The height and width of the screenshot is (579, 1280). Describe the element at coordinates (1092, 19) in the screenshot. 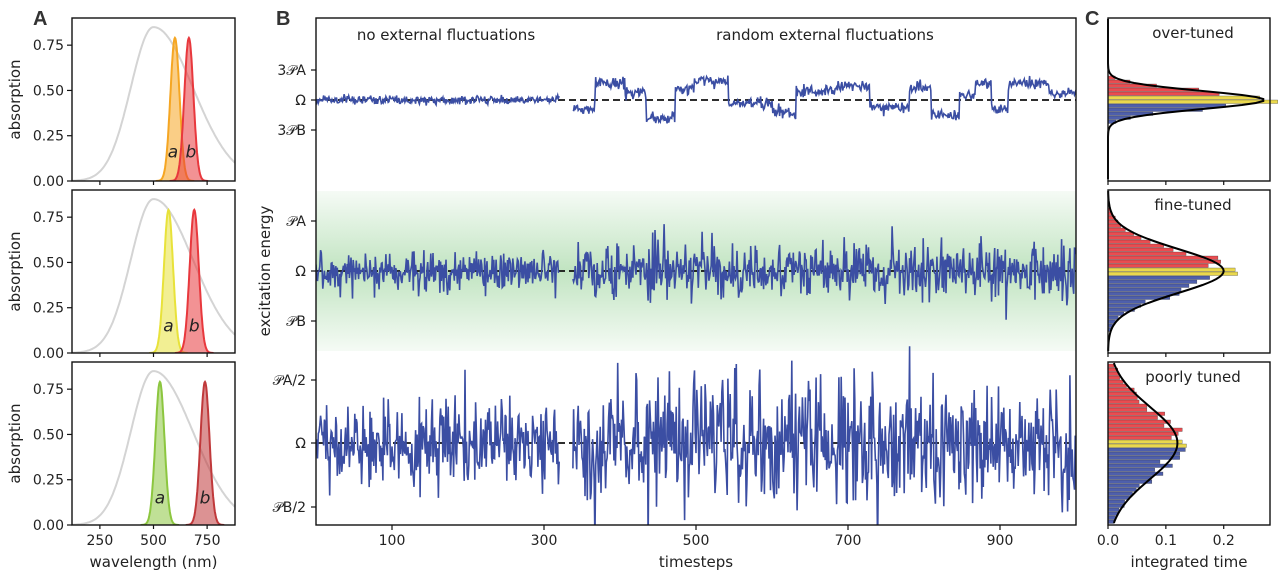

I see `panel-letter-c: C` at that location.